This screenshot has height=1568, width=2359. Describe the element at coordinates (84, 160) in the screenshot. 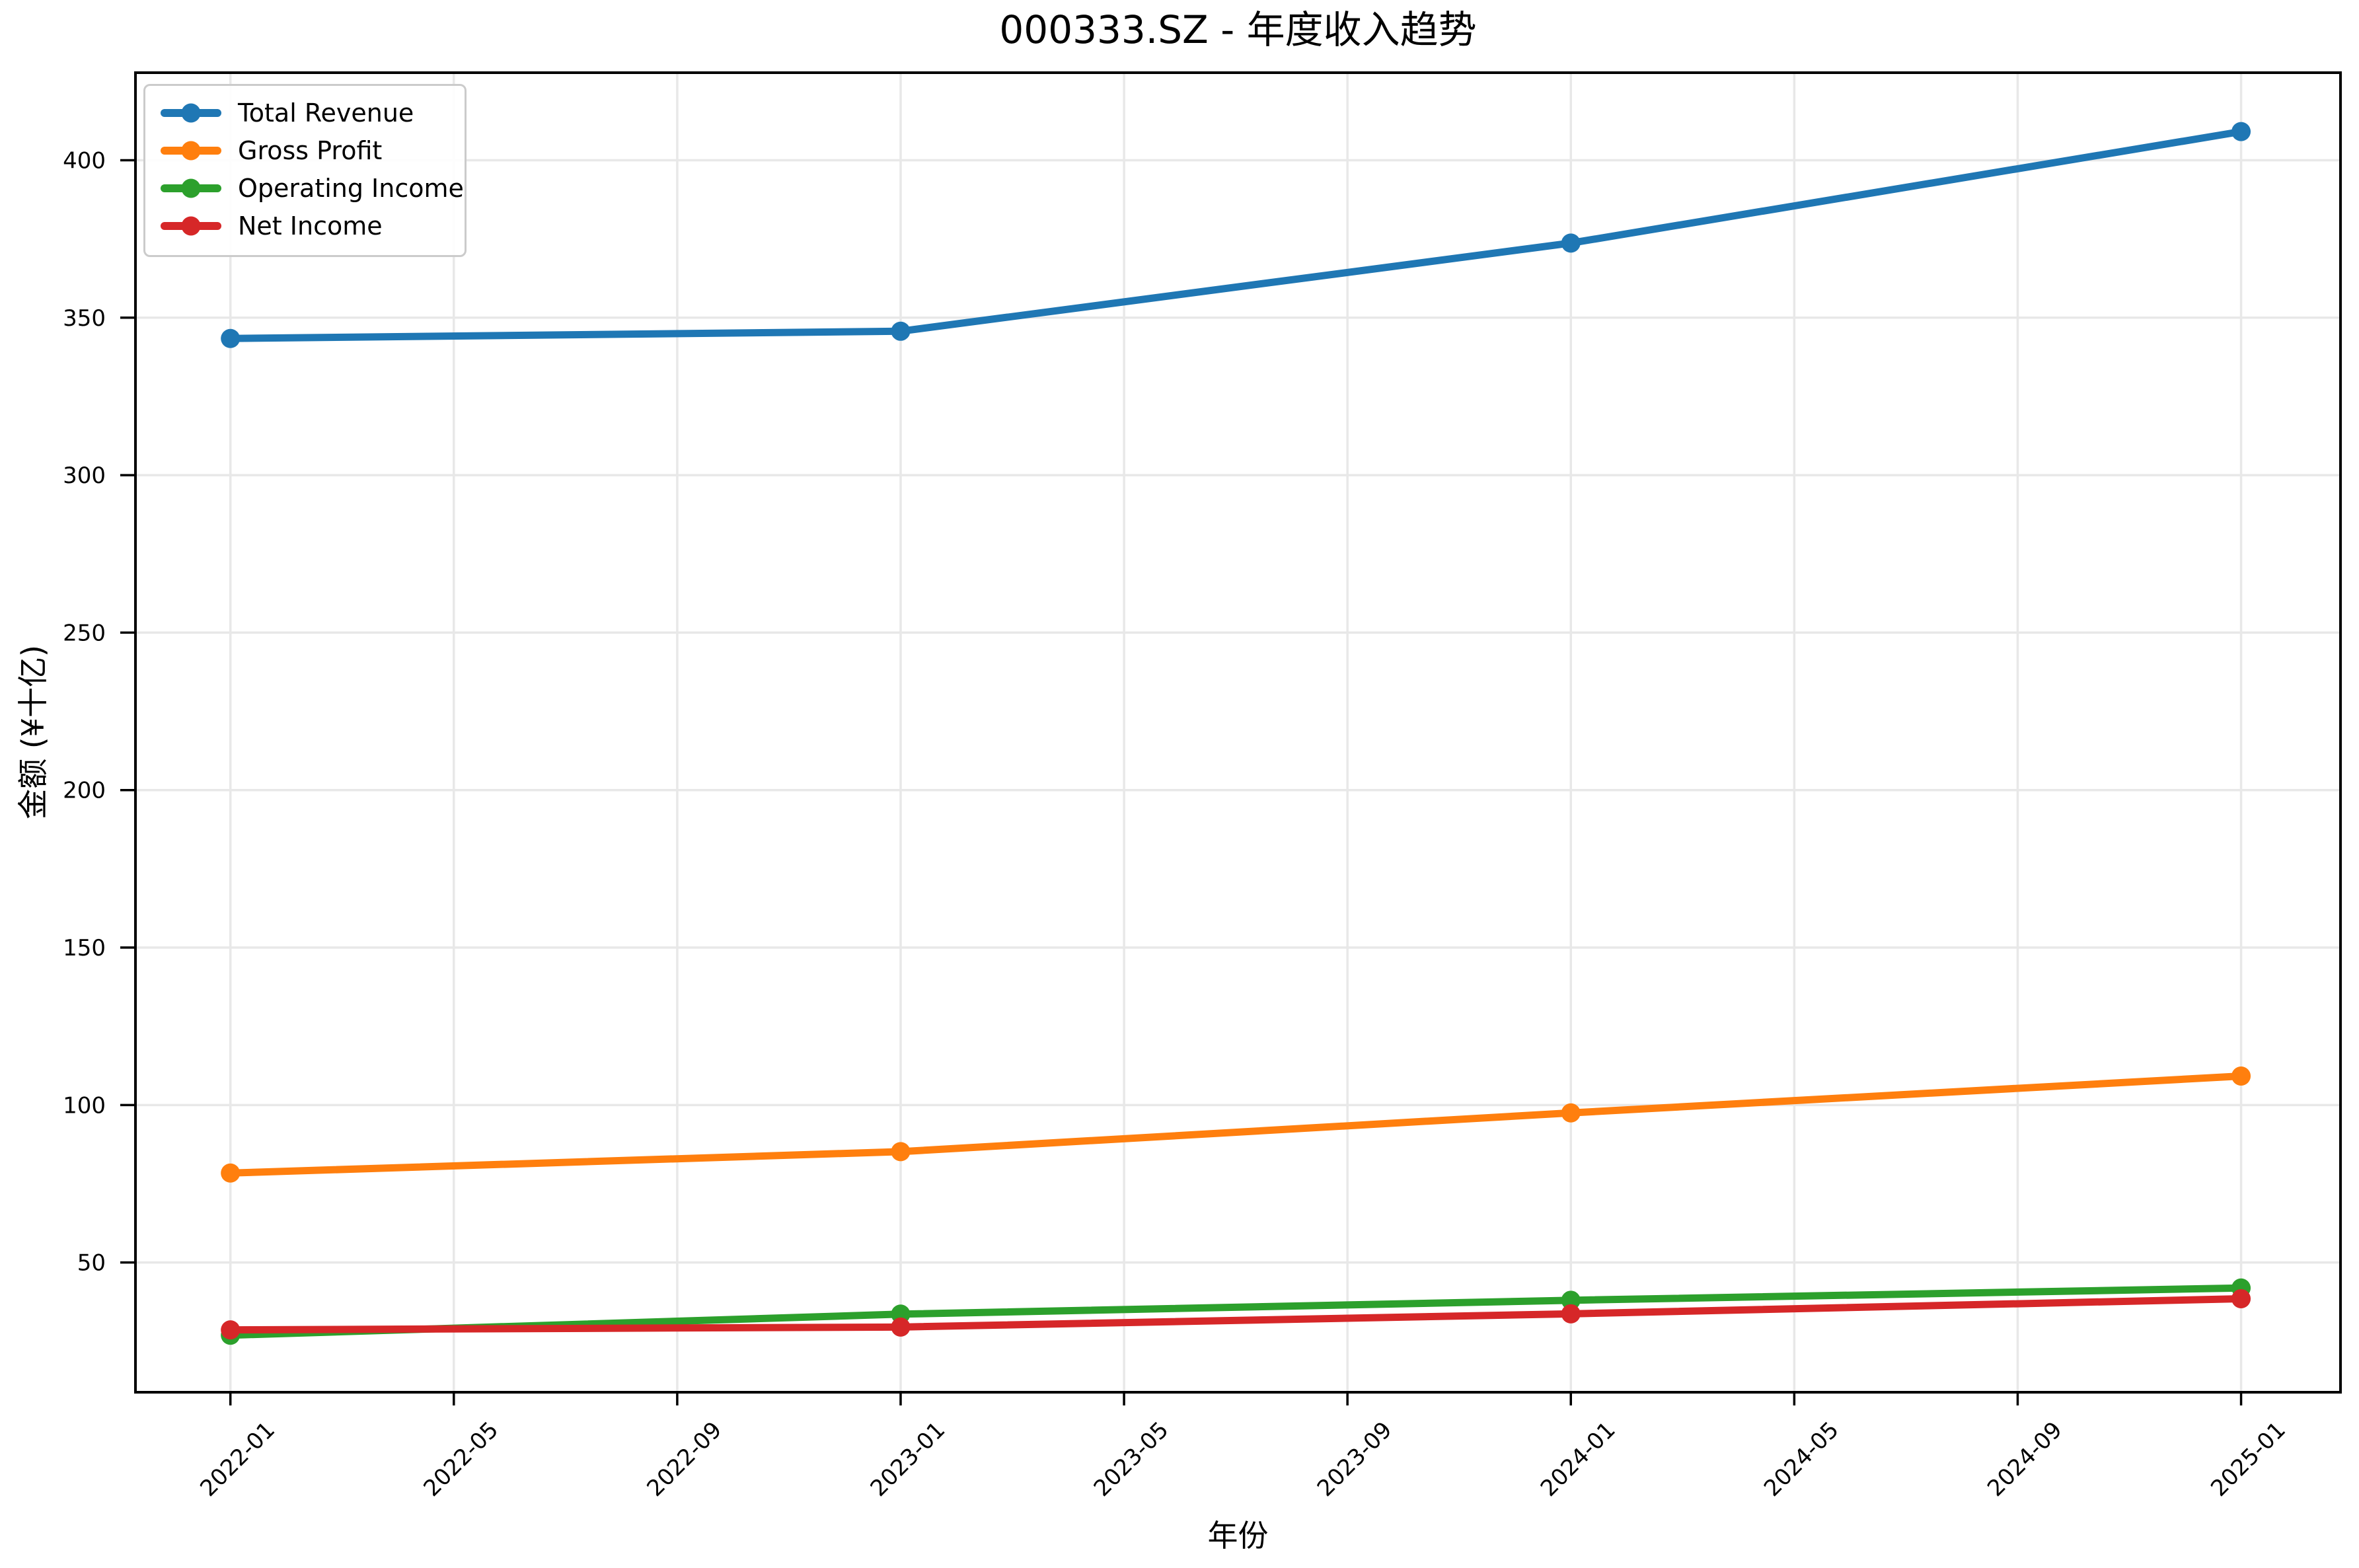

I see `y-tick-label: 400` at that location.